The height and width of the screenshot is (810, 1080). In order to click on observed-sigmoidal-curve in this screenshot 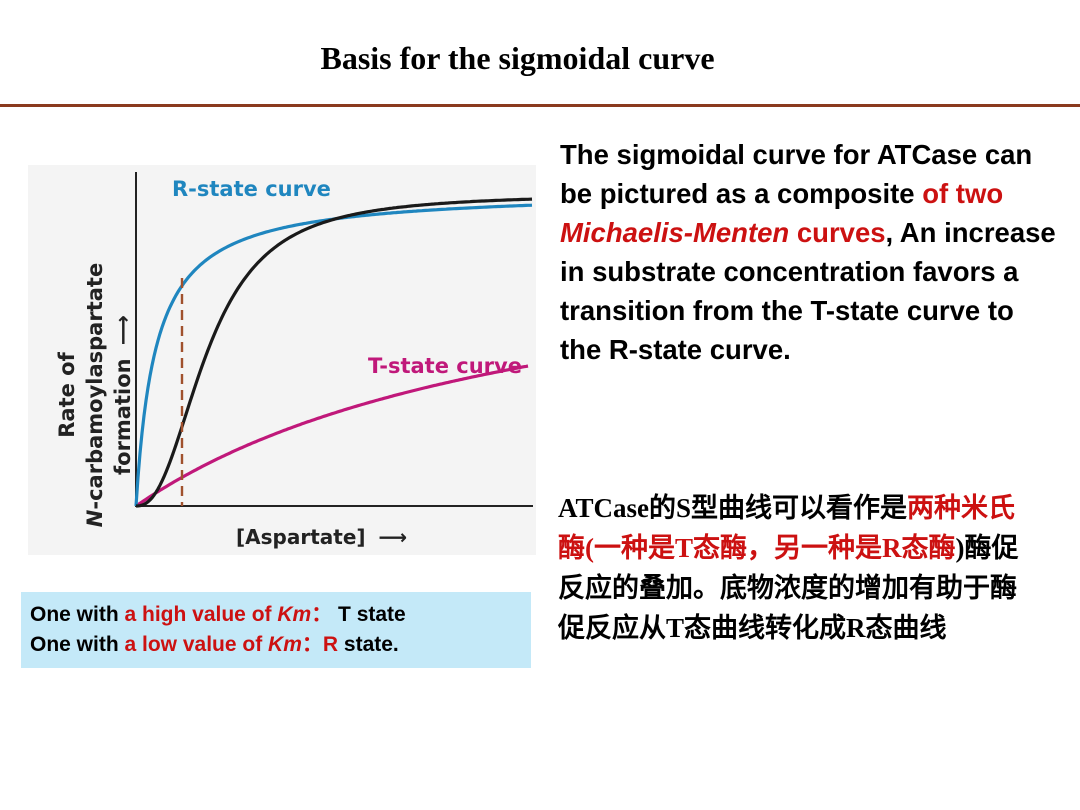, I will do `click(334, 352)`.